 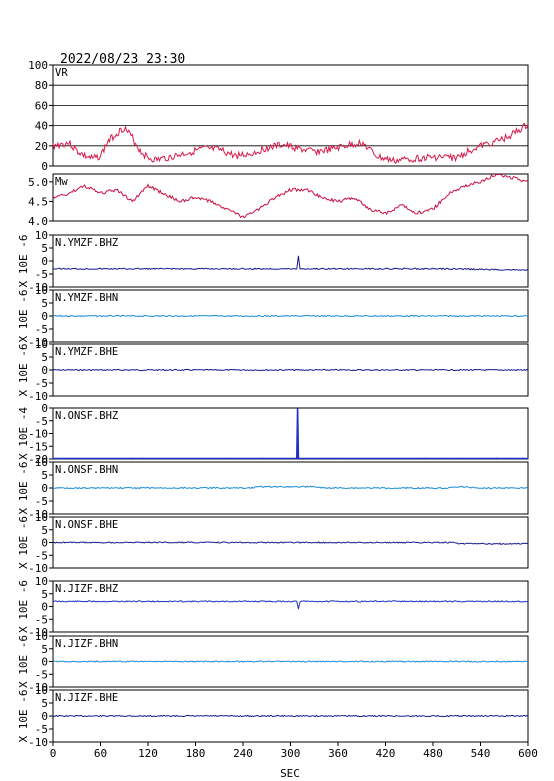 What do you see at coordinates (38, 201) in the screenshot?
I see `y-tick-label: 4.5` at bounding box center [38, 201].